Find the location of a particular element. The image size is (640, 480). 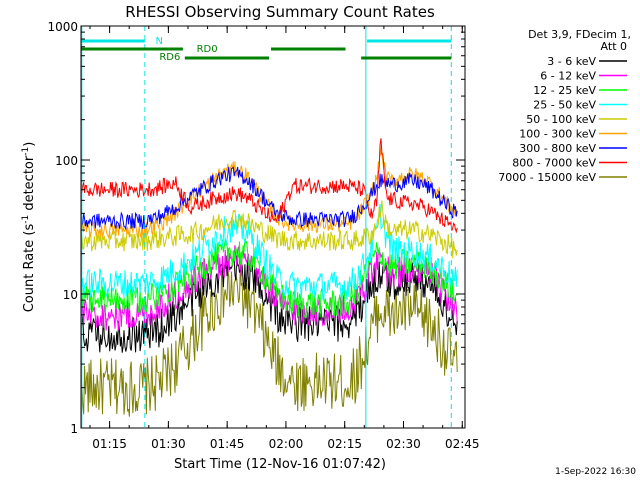

x-tick-label: 02:15 is located at coordinates (344, 444).